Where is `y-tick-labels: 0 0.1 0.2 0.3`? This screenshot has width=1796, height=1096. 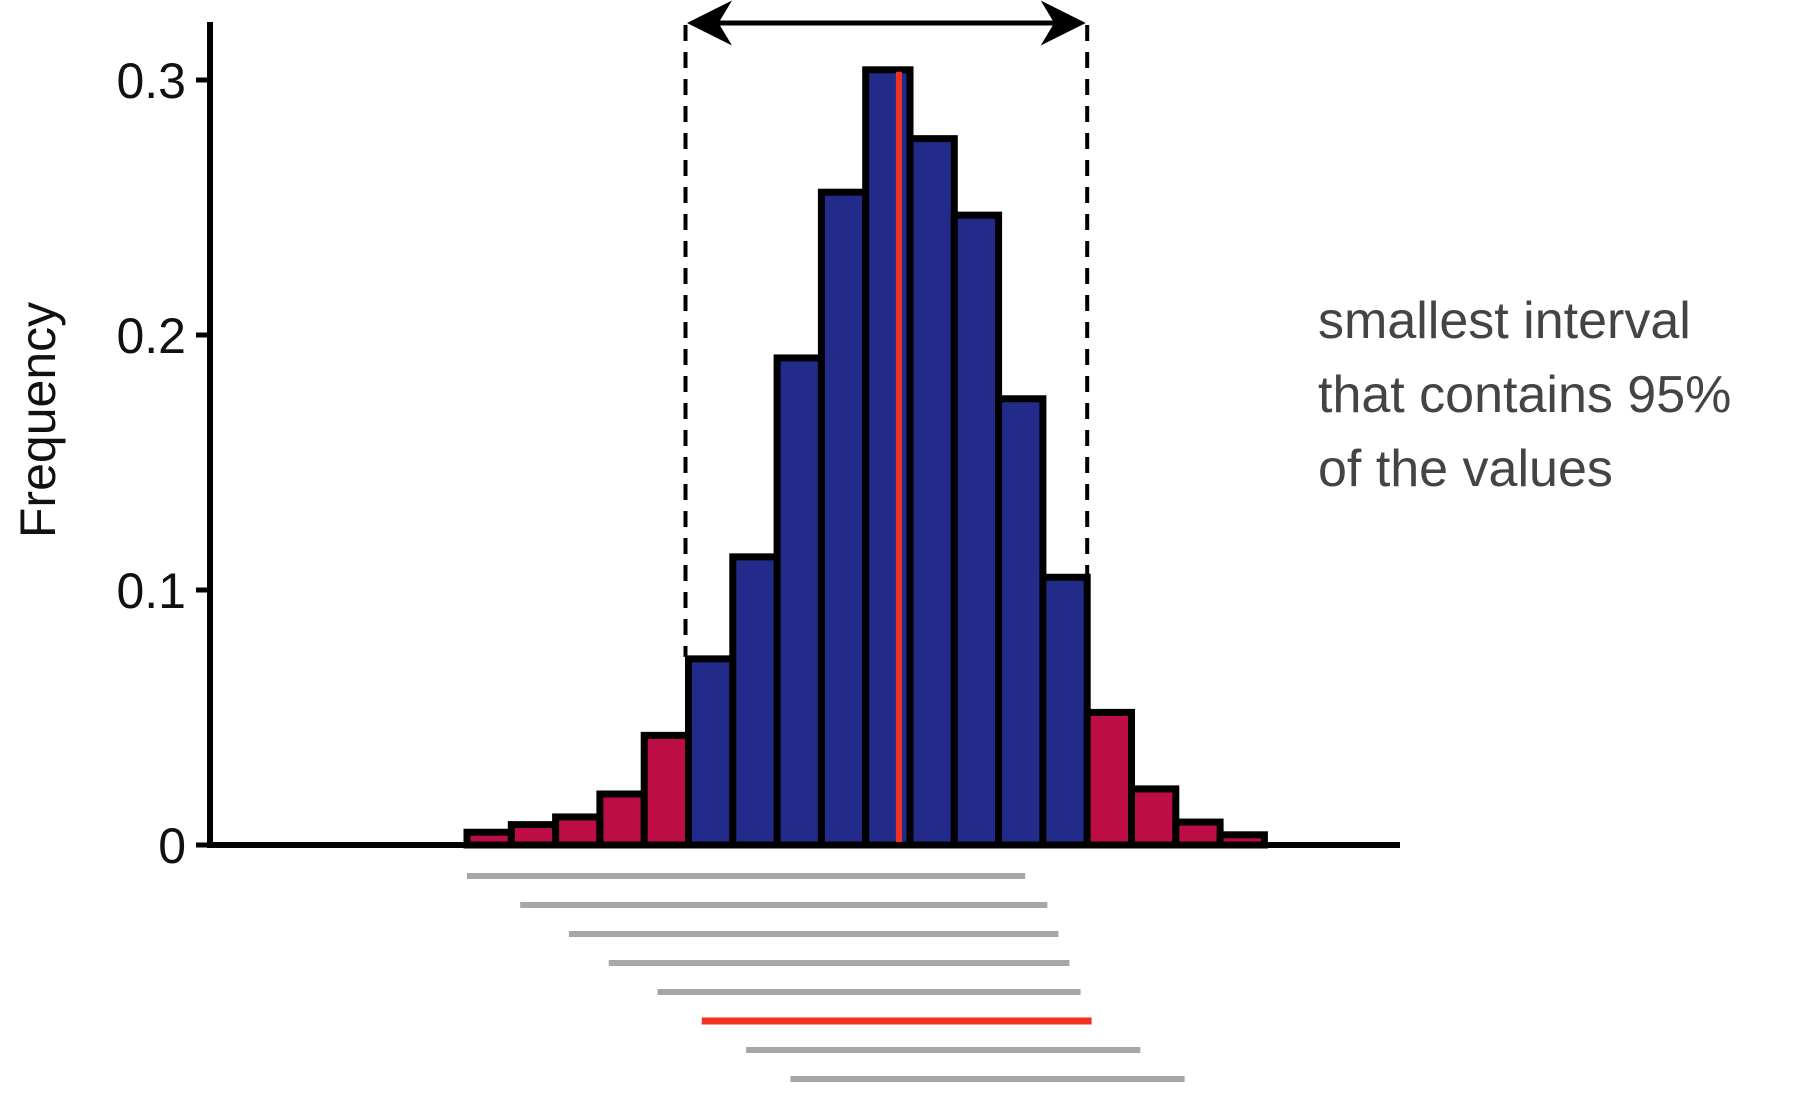 y-tick-labels: 0 0.1 0.2 0.3 is located at coordinates (163, 463).